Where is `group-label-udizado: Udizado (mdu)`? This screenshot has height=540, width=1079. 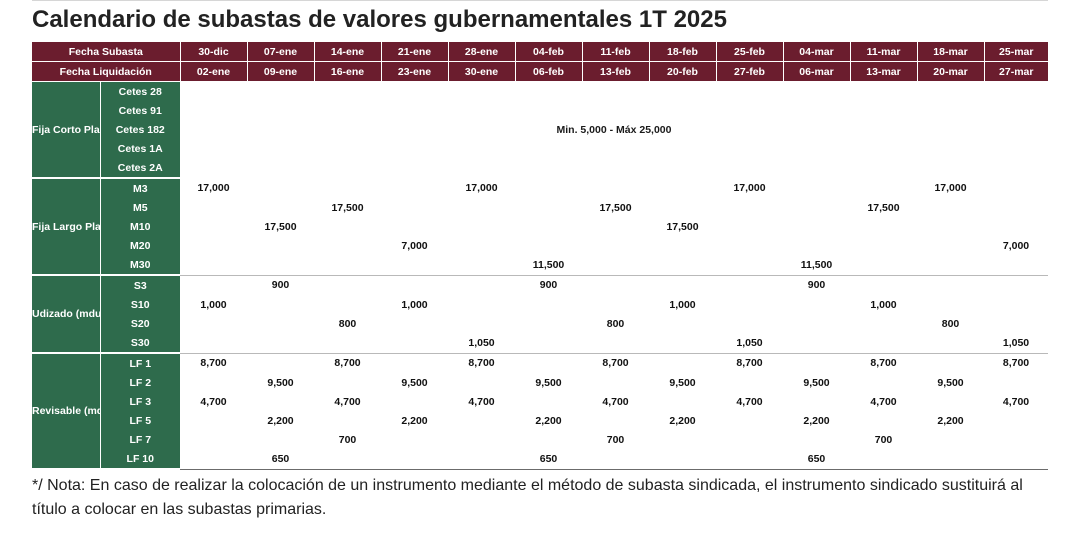 group-label-udizado: Udizado (mdu) is located at coordinates (66, 314).